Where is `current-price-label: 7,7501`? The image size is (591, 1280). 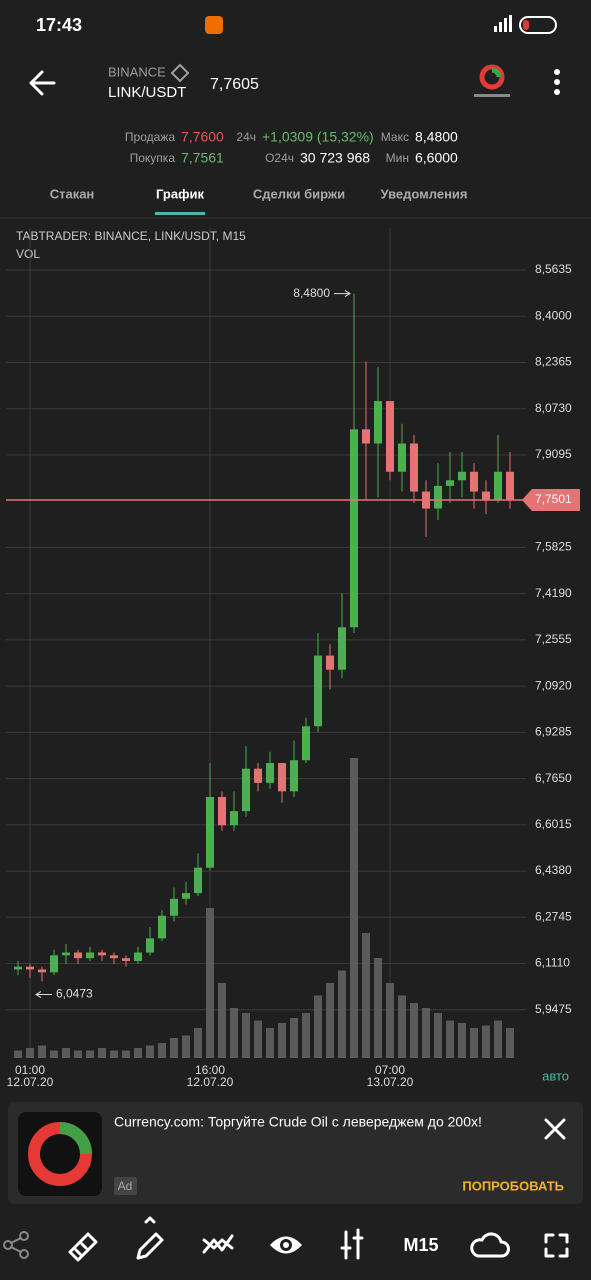
current-price-label: 7,7501 is located at coordinates (553, 499).